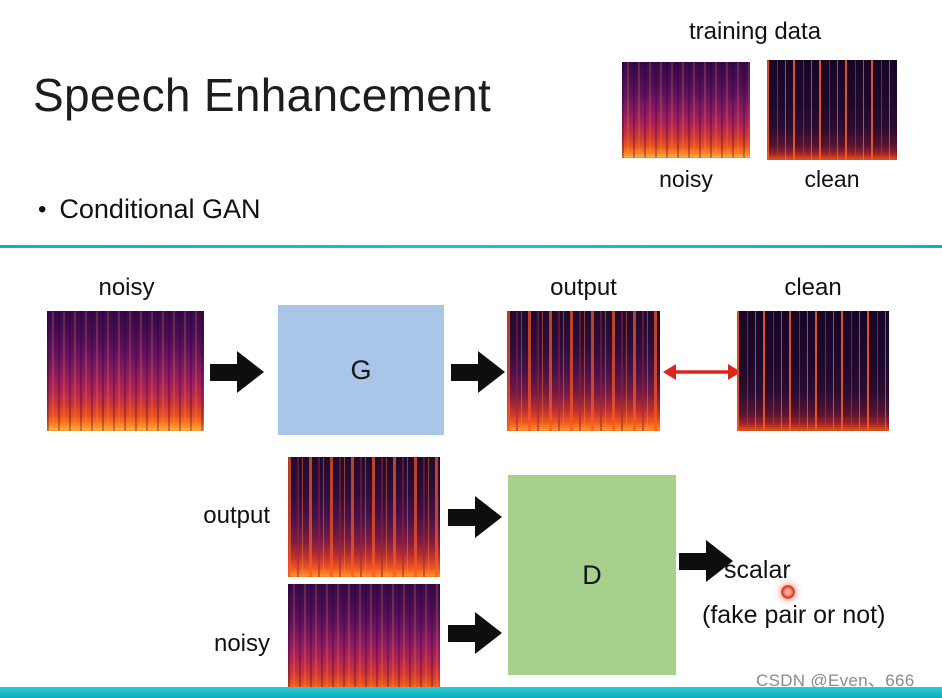  I want to click on arrow-into-d-top-icon, so click(475, 517).